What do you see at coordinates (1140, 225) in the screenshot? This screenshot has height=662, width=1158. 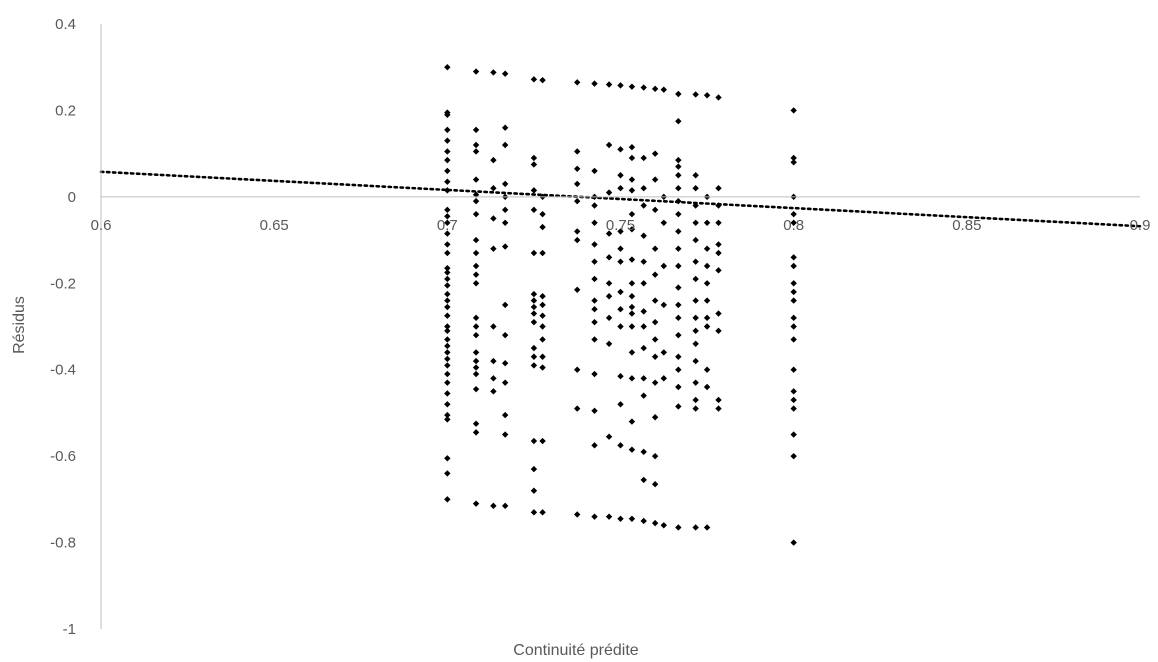 I see `x-tick-label: 0.9` at bounding box center [1140, 225].